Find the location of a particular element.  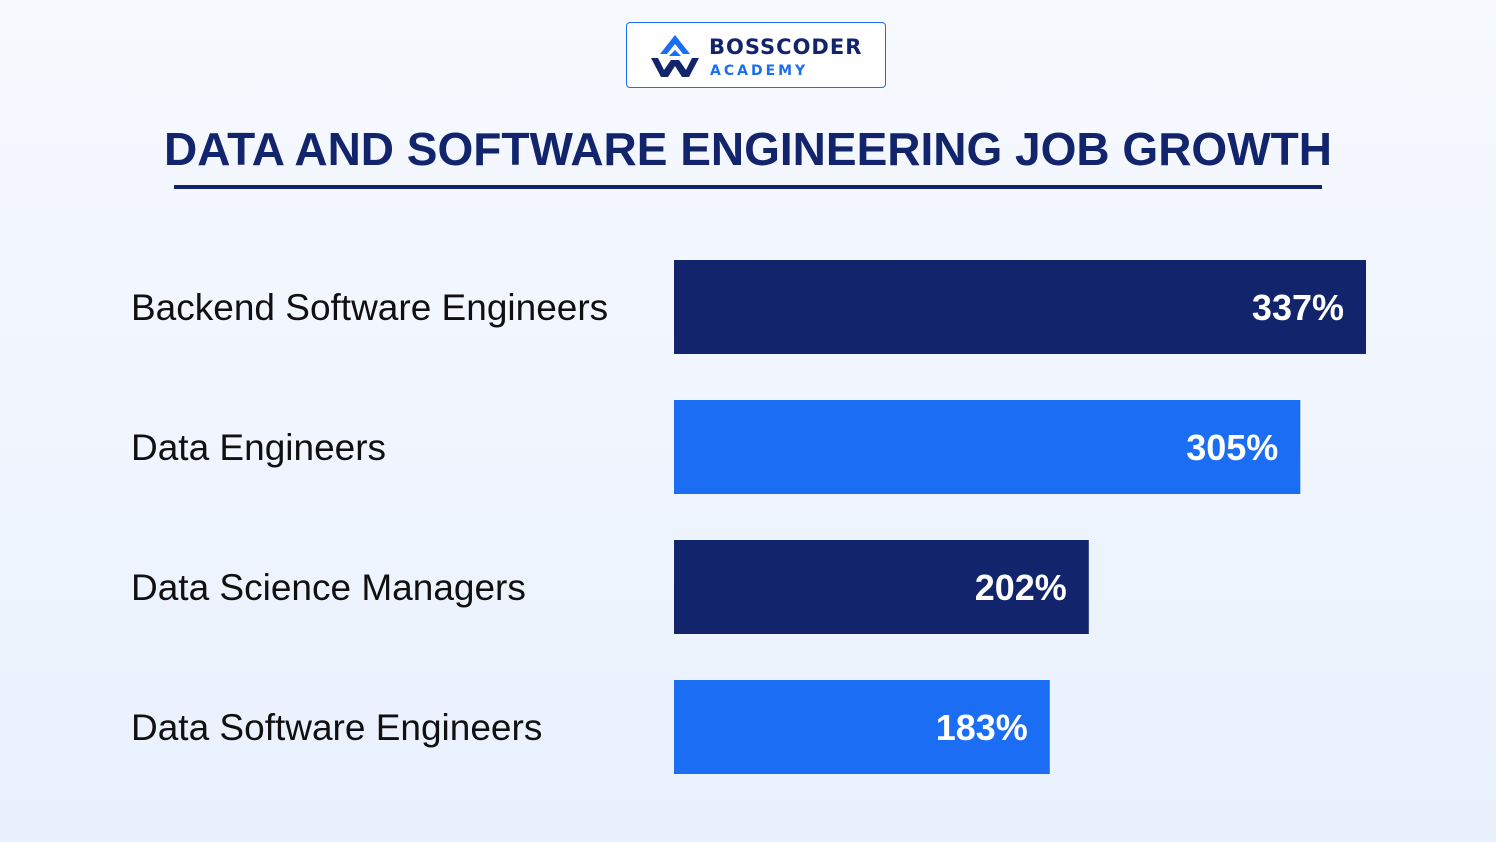

bar-value-label: 305% is located at coordinates (1232, 447).